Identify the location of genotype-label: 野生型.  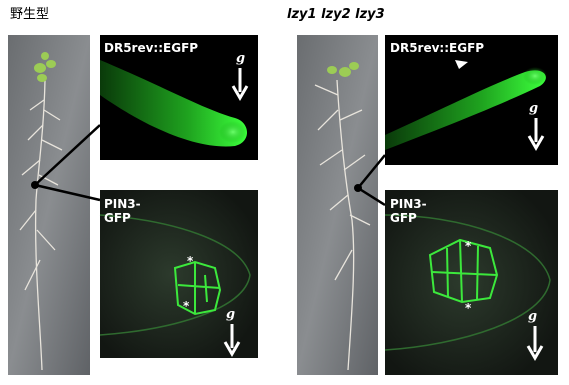
(29, 14).